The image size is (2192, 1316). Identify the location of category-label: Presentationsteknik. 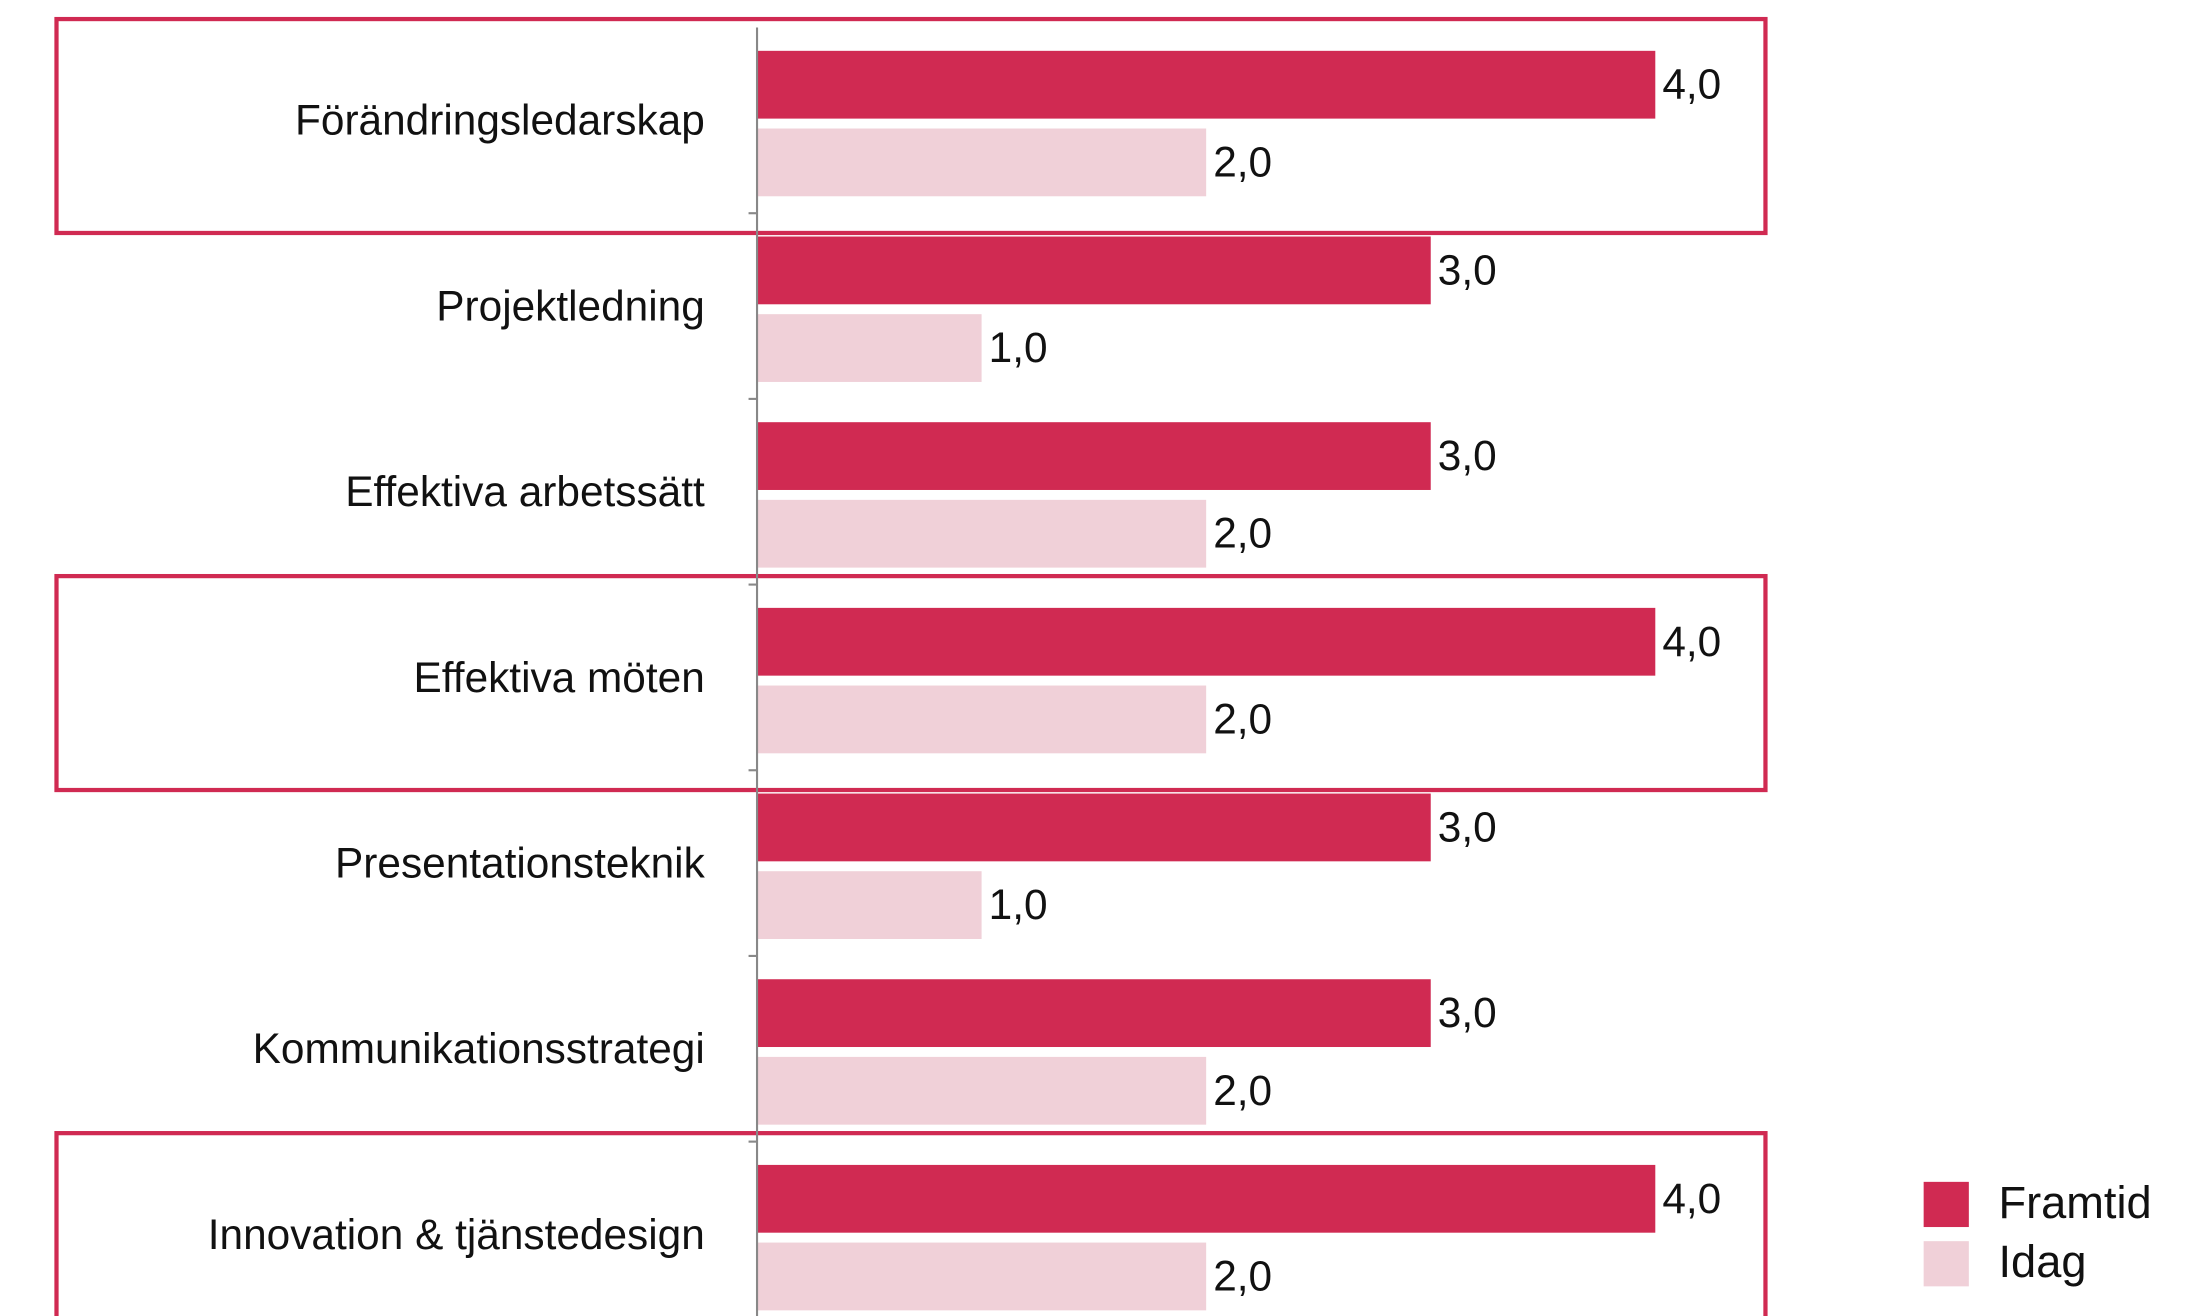
(520, 862).